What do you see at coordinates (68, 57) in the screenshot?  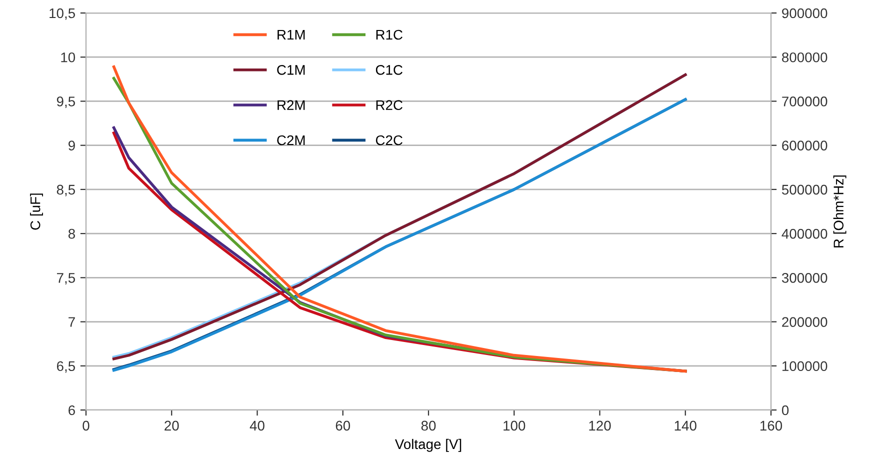 I see `y-tick-label: 10` at bounding box center [68, 57].